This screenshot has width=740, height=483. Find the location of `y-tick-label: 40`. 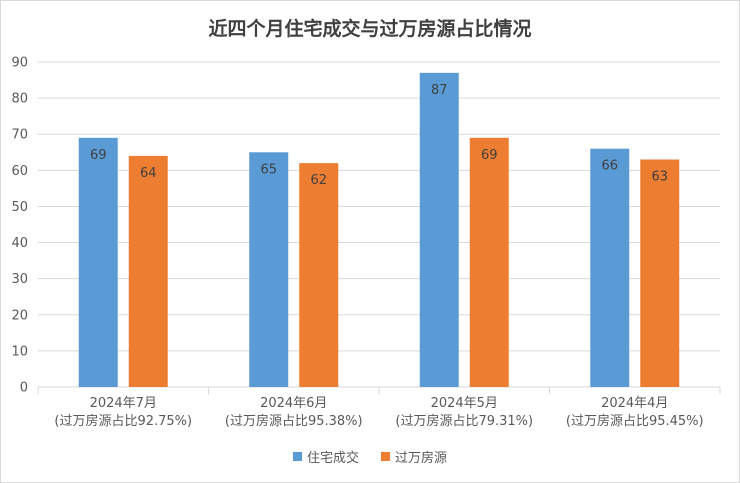

y-tick-label: 40 is located at coordinates (19, 243).